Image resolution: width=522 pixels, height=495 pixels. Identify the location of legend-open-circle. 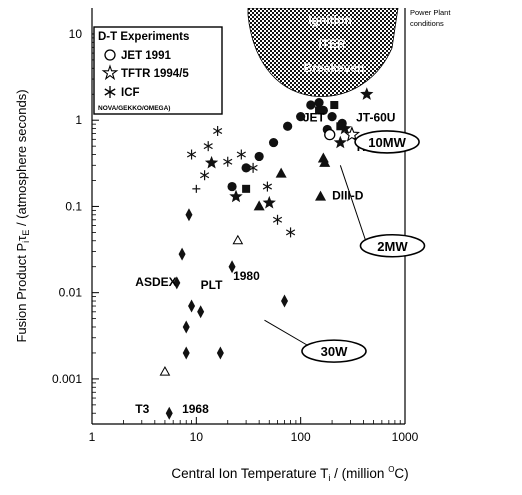
(110, 55).